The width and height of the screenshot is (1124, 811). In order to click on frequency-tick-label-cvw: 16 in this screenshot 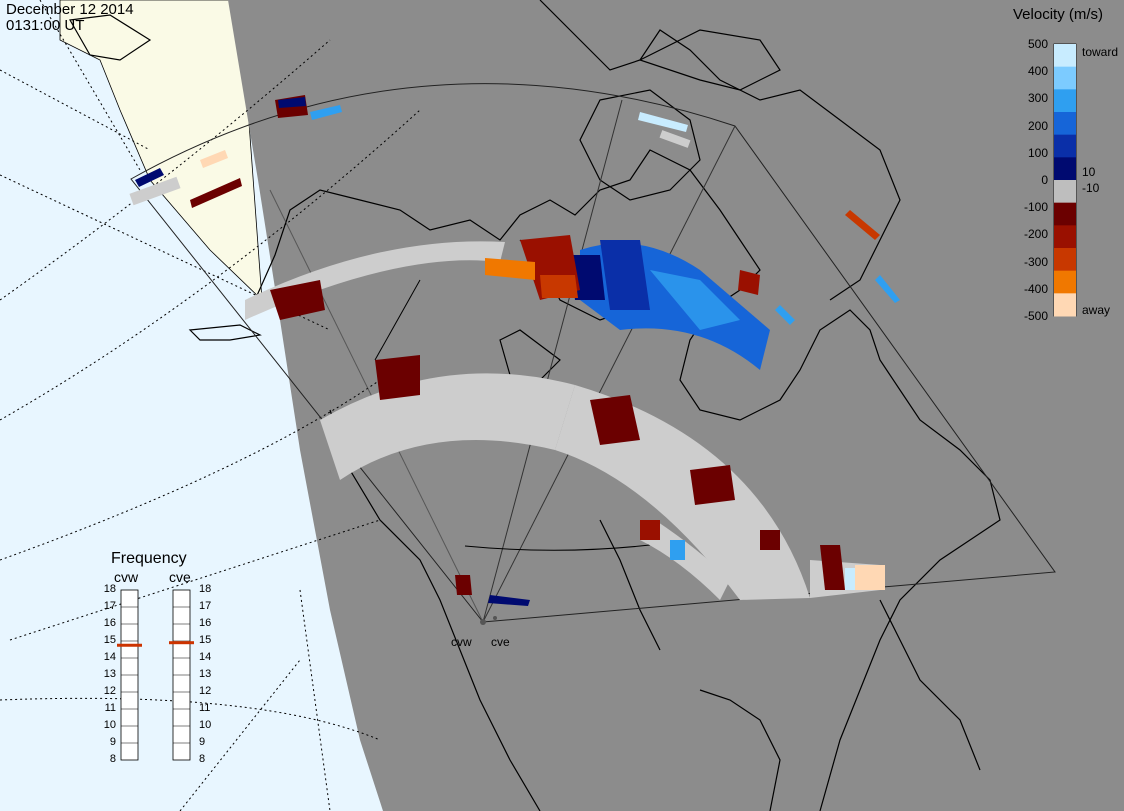, I will do `click(109, 623)`.